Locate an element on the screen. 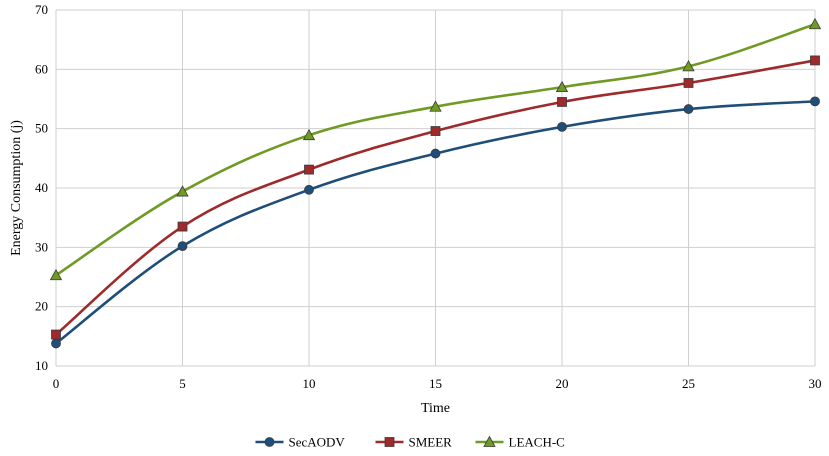  legend-triangle-marker is located at coordinates (489, 441).